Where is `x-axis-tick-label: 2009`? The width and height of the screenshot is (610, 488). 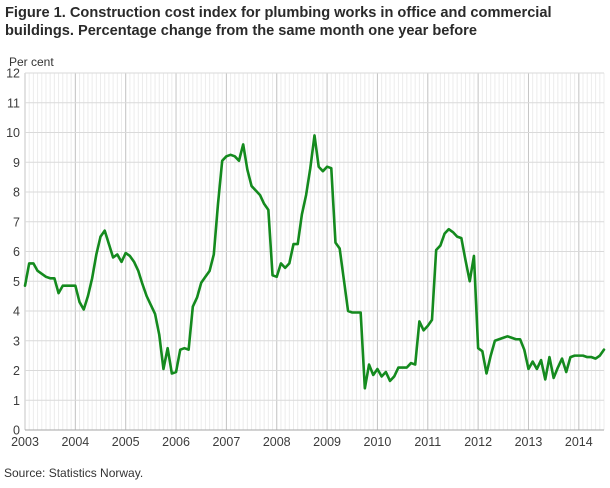 x-axis-tick-label: 2009 is located at coordinates (327, 442).